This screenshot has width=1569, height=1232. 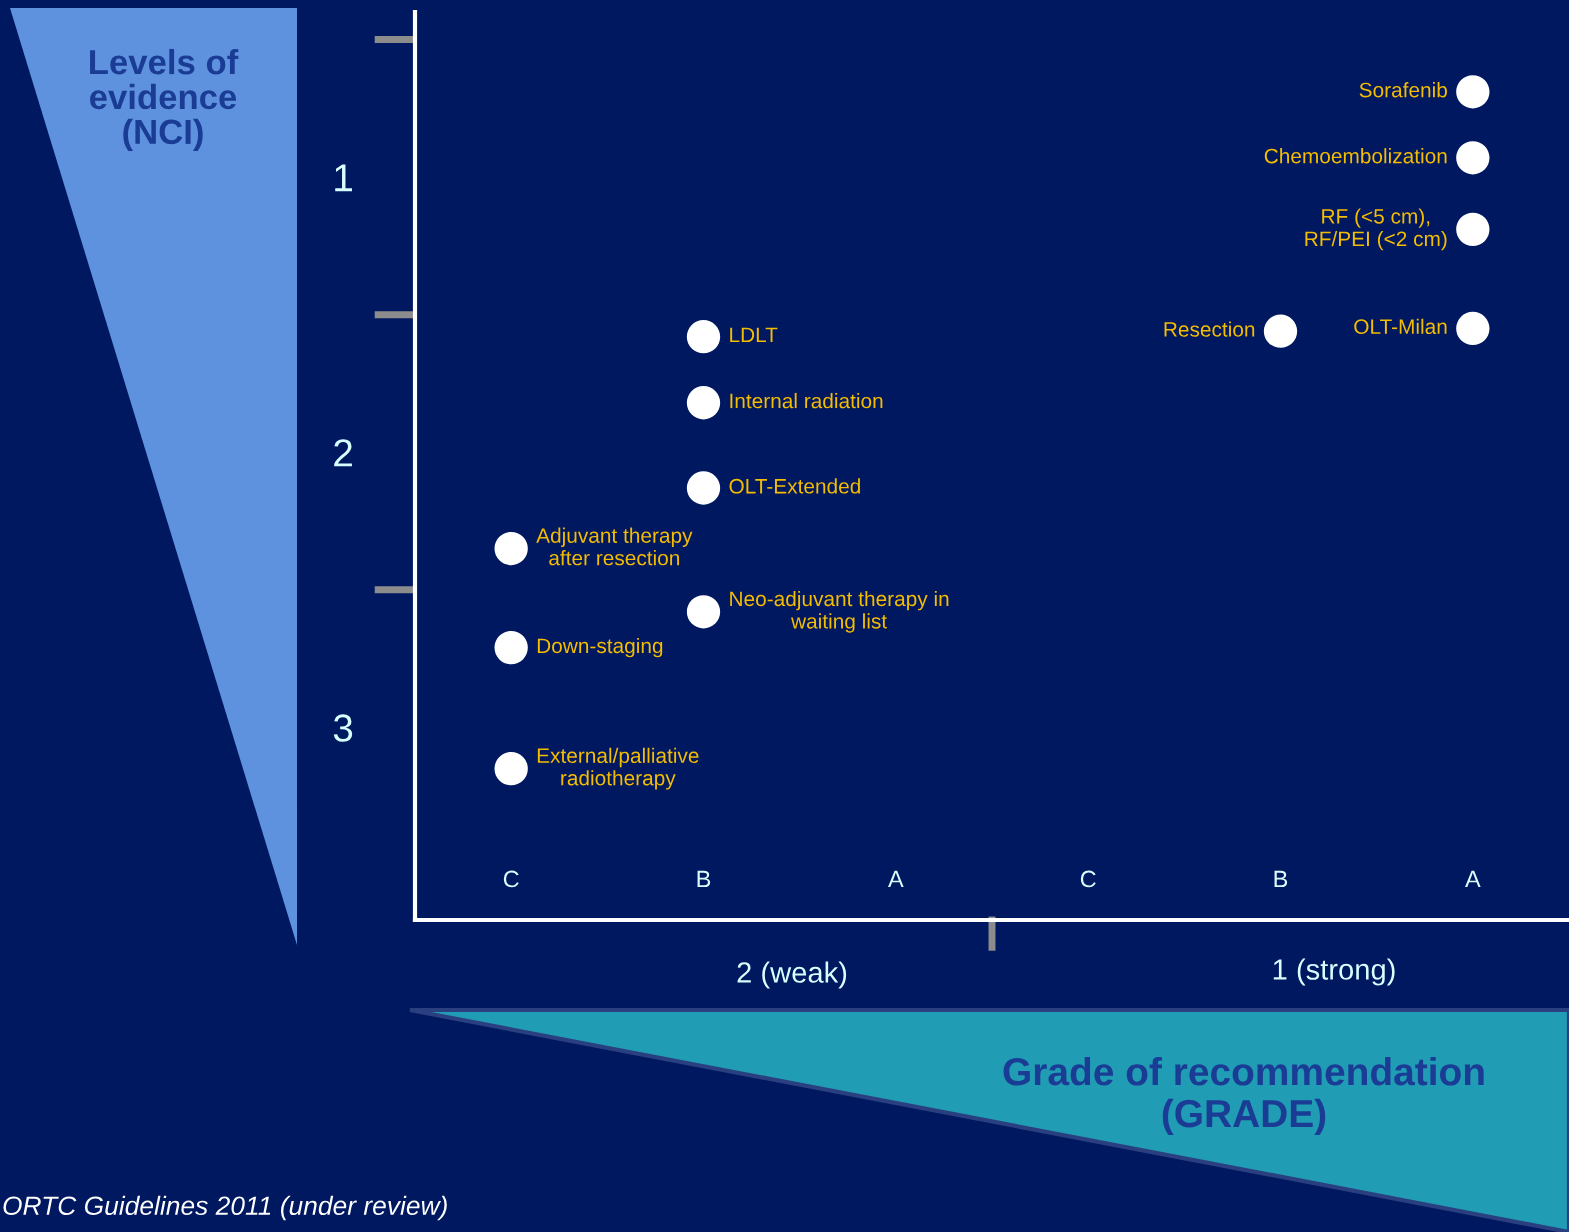 I want to click on x-axis-title: Grade of recommendation (GRADE), so click(x=1243, y=1096).